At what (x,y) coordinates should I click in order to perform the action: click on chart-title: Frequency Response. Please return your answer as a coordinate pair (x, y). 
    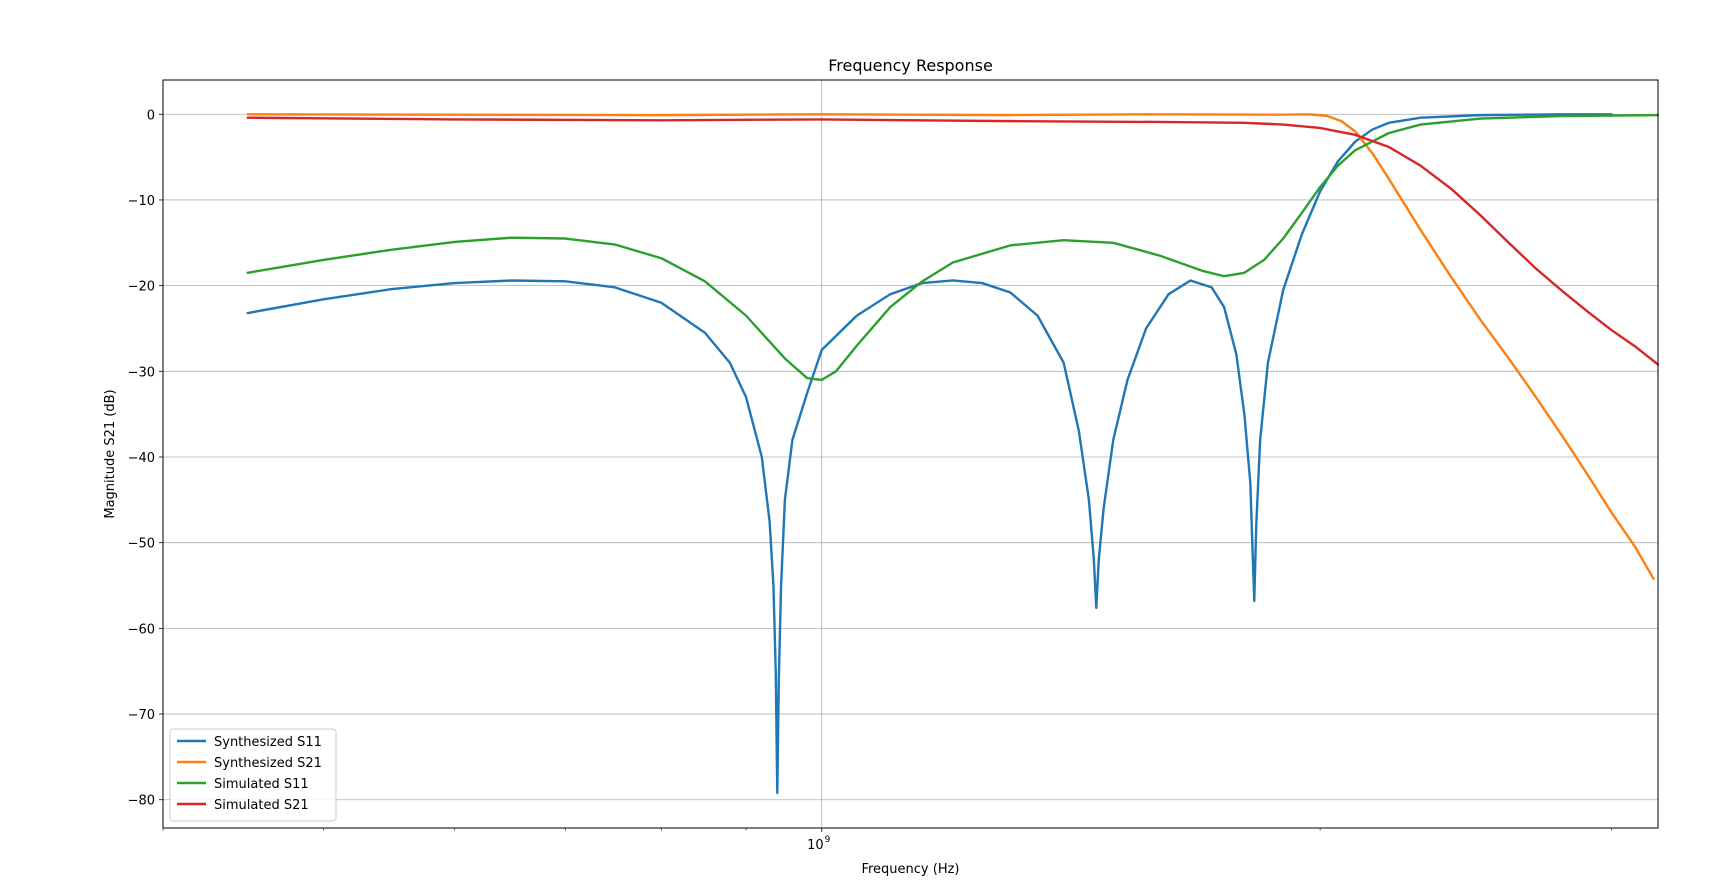
    Looking at the image, I should click on (910, 65).